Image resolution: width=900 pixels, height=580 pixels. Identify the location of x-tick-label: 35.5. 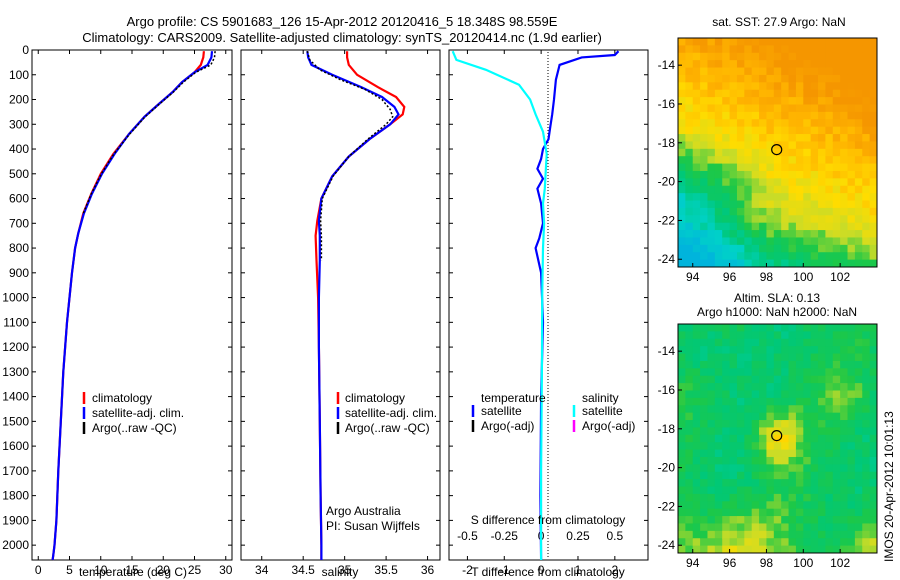
(386, 570).